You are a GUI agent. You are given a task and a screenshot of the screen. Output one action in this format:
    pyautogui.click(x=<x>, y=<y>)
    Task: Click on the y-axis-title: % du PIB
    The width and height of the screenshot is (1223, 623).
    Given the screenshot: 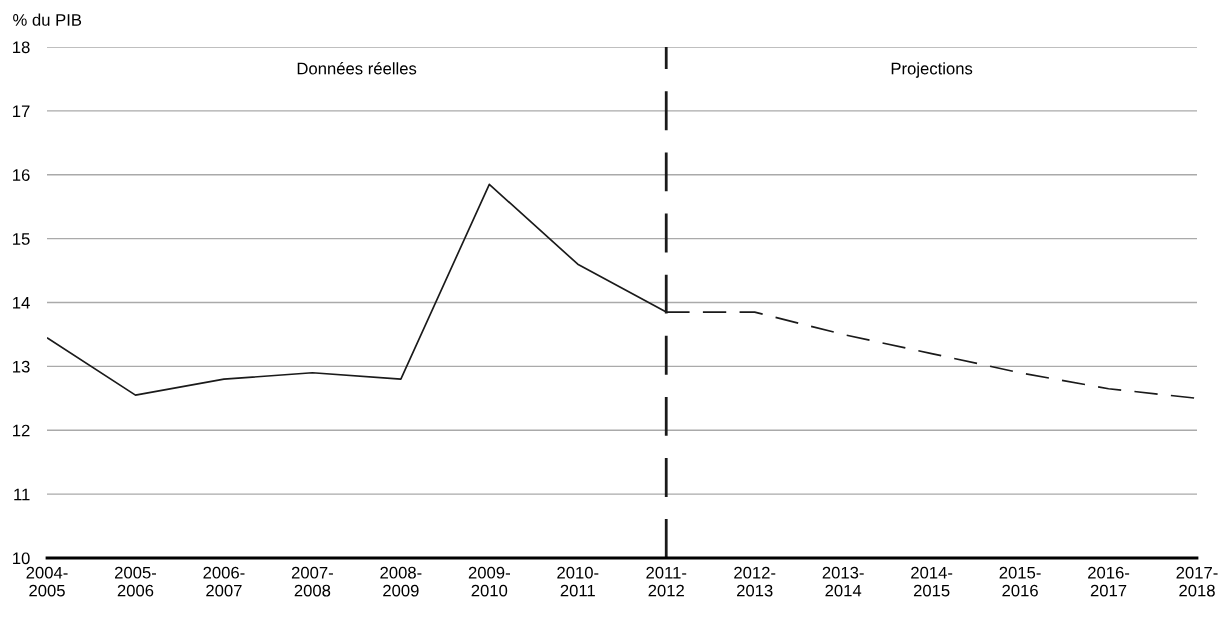 What is the action you would take?
    pyautogui.click(x=47, y=19)
    